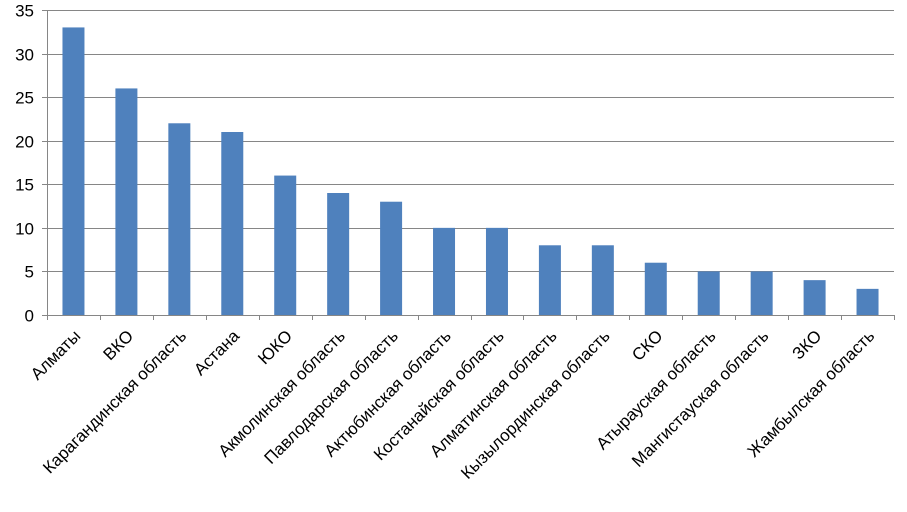 Image resolution: width=907 pixels, height=512 pixels. What do you see at coordinates (24, 98) in the screenshot?
I see `y-tick-label: 25` at bounding box center [24, 98].